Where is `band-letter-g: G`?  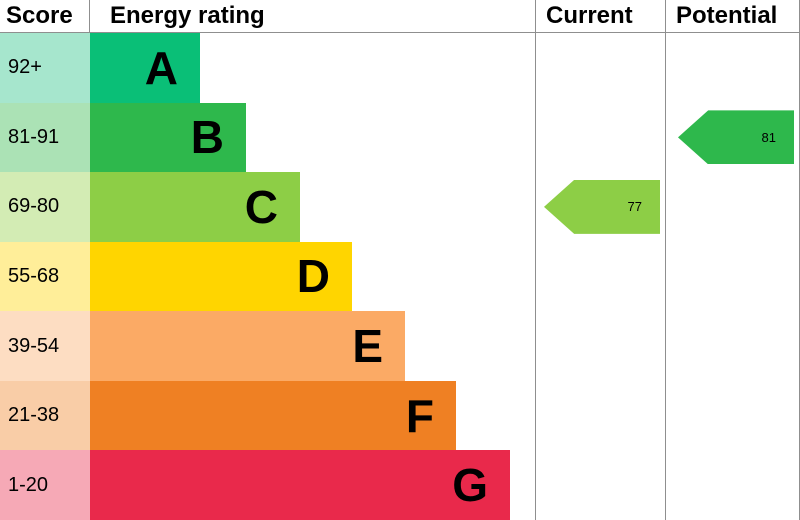
band-letter-g: G is located at coordinates (470, 485).